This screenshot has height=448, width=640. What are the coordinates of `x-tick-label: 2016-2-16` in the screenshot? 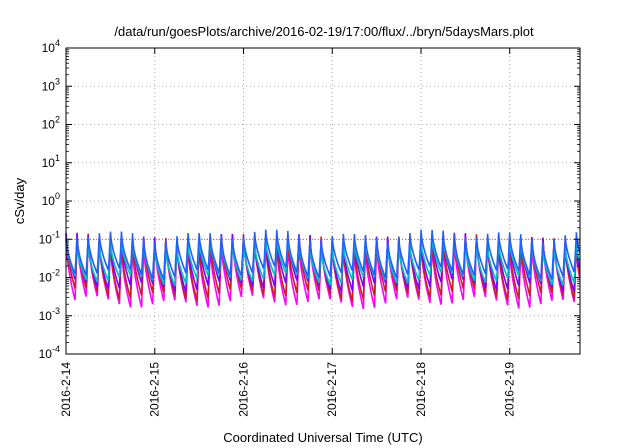 It's located at (243, 389).